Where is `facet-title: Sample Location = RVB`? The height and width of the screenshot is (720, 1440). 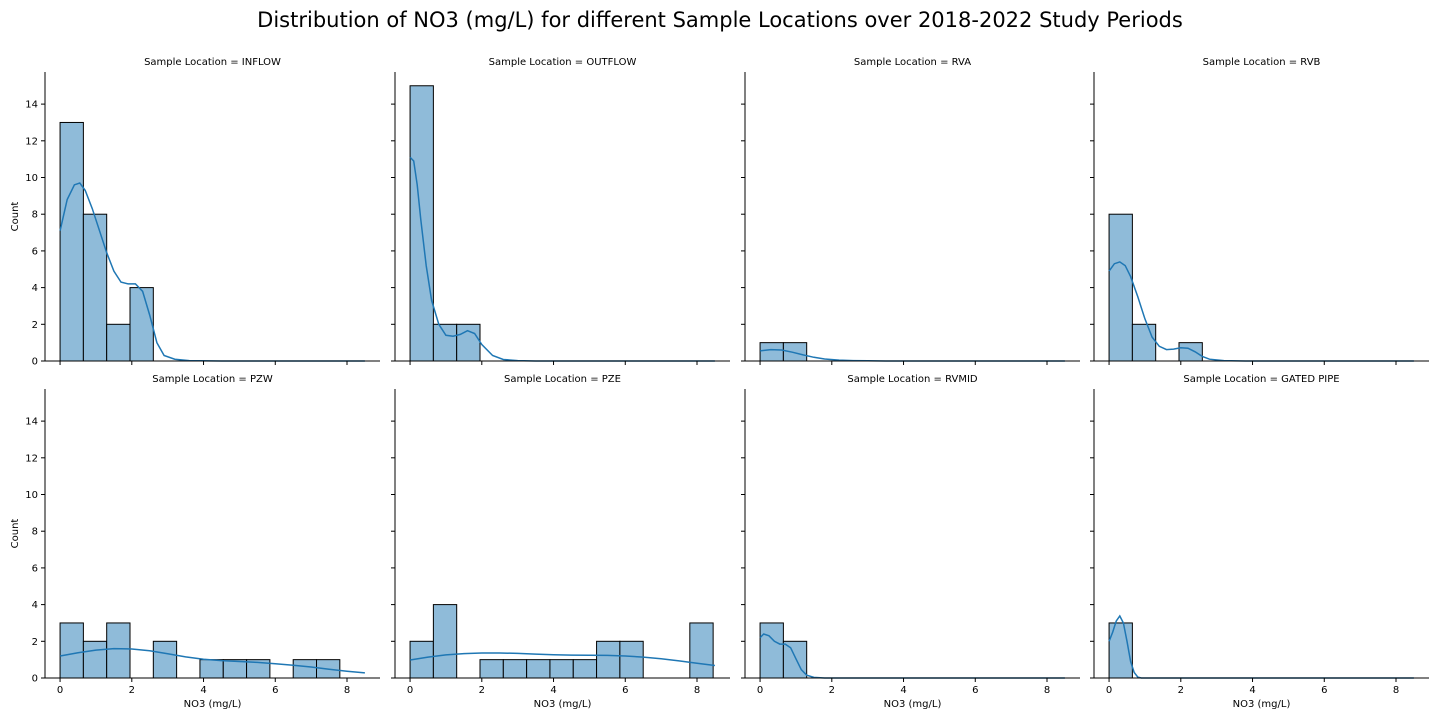
facet-title: Sample Location = RVB is located at coordinates (1262, 62).